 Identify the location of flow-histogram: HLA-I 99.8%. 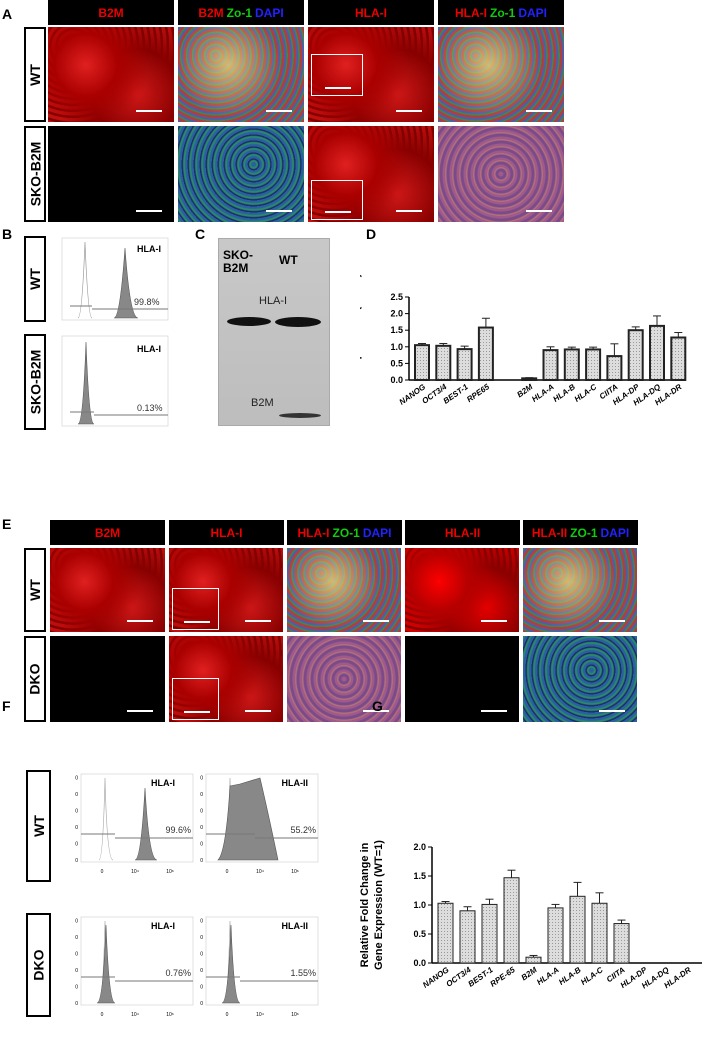
(115, 279).